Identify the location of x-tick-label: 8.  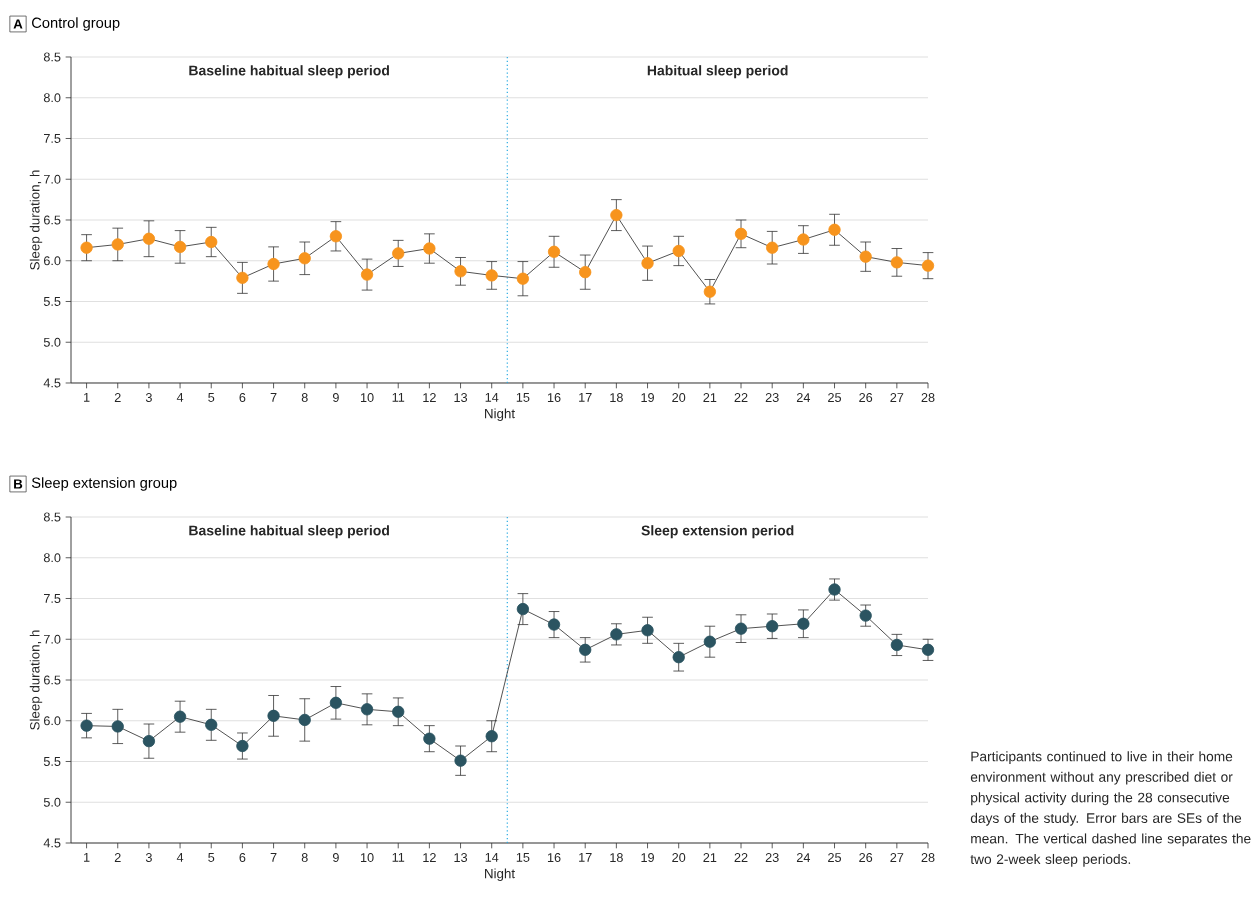
(304, 398).